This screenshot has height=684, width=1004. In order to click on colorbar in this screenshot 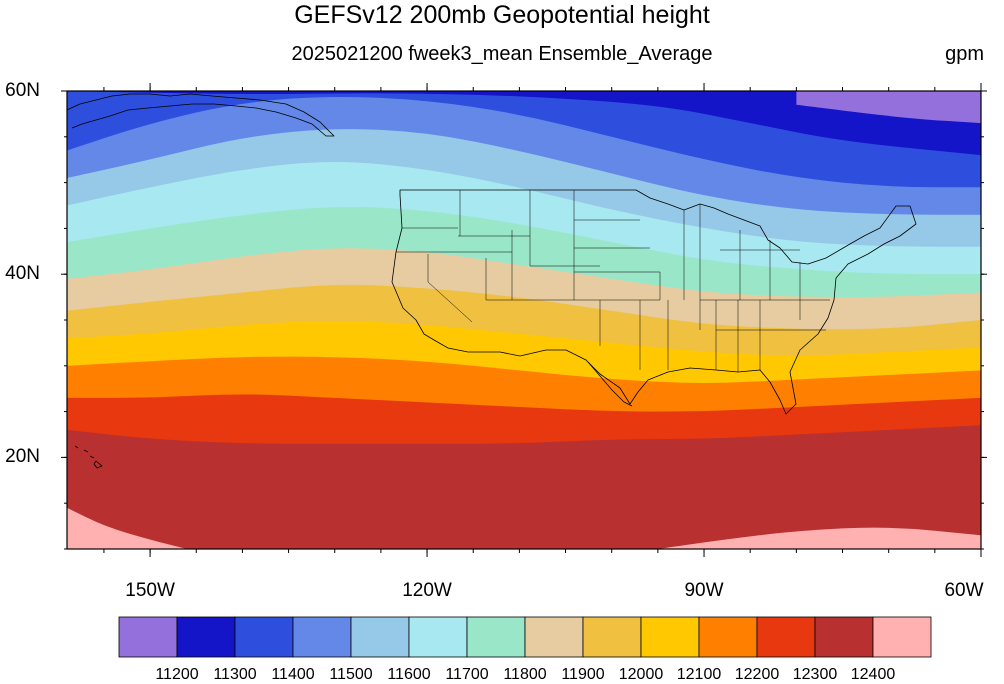, I will do `click(525, 637)`.